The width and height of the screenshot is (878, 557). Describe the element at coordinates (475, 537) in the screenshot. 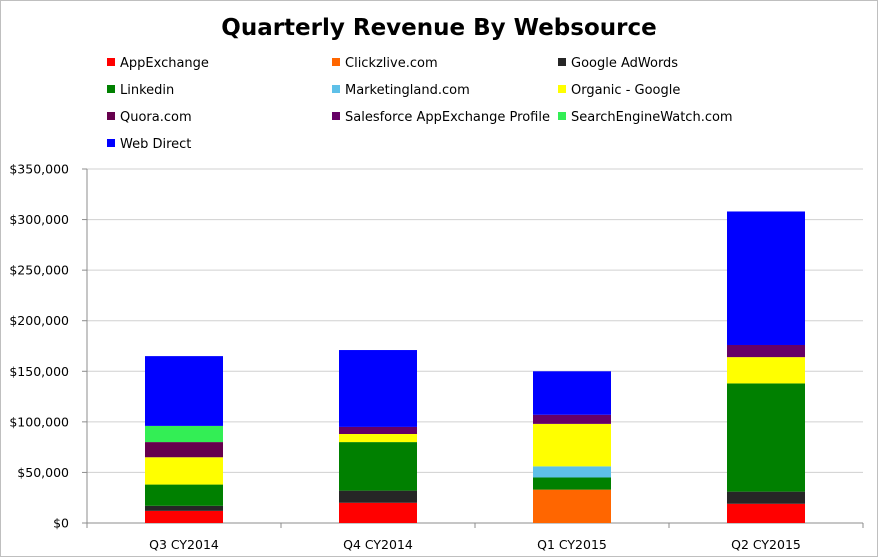

I see `x-axis: Q3 CY2014 Q4 CY2014 Q1 CY2015 Q2 CY2015` at that location.